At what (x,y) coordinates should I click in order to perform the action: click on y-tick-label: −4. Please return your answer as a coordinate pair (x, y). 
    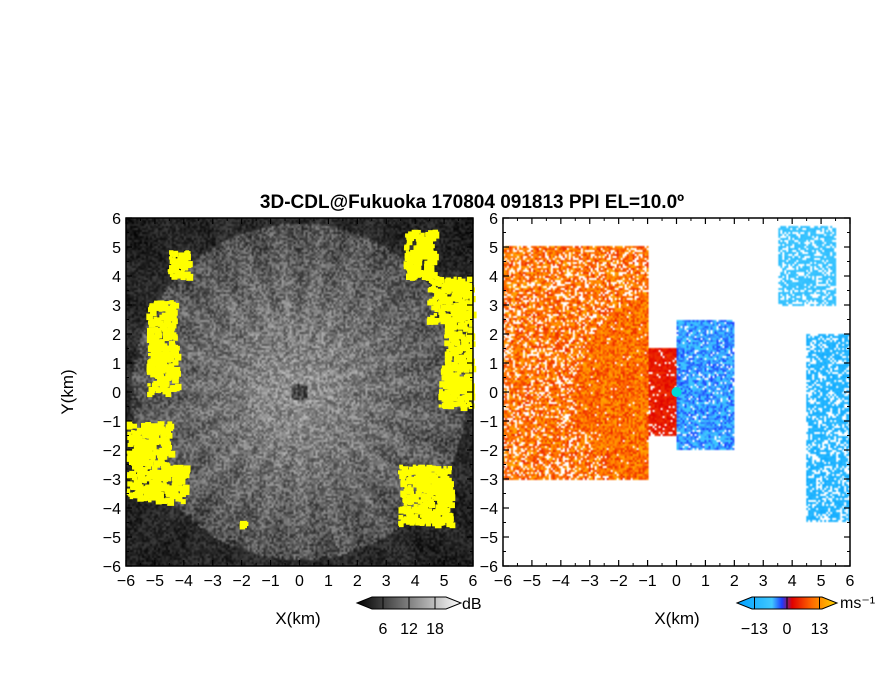
    Looking at the image, I should click on (489, 509).